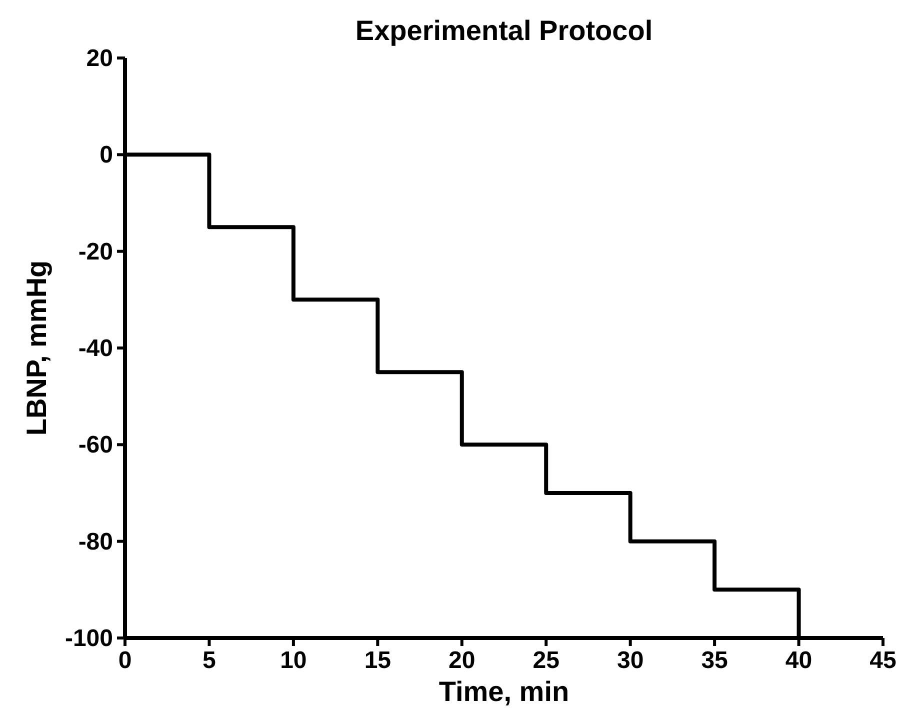  I want to click on y-tick-label: -80, so click(95, 542).